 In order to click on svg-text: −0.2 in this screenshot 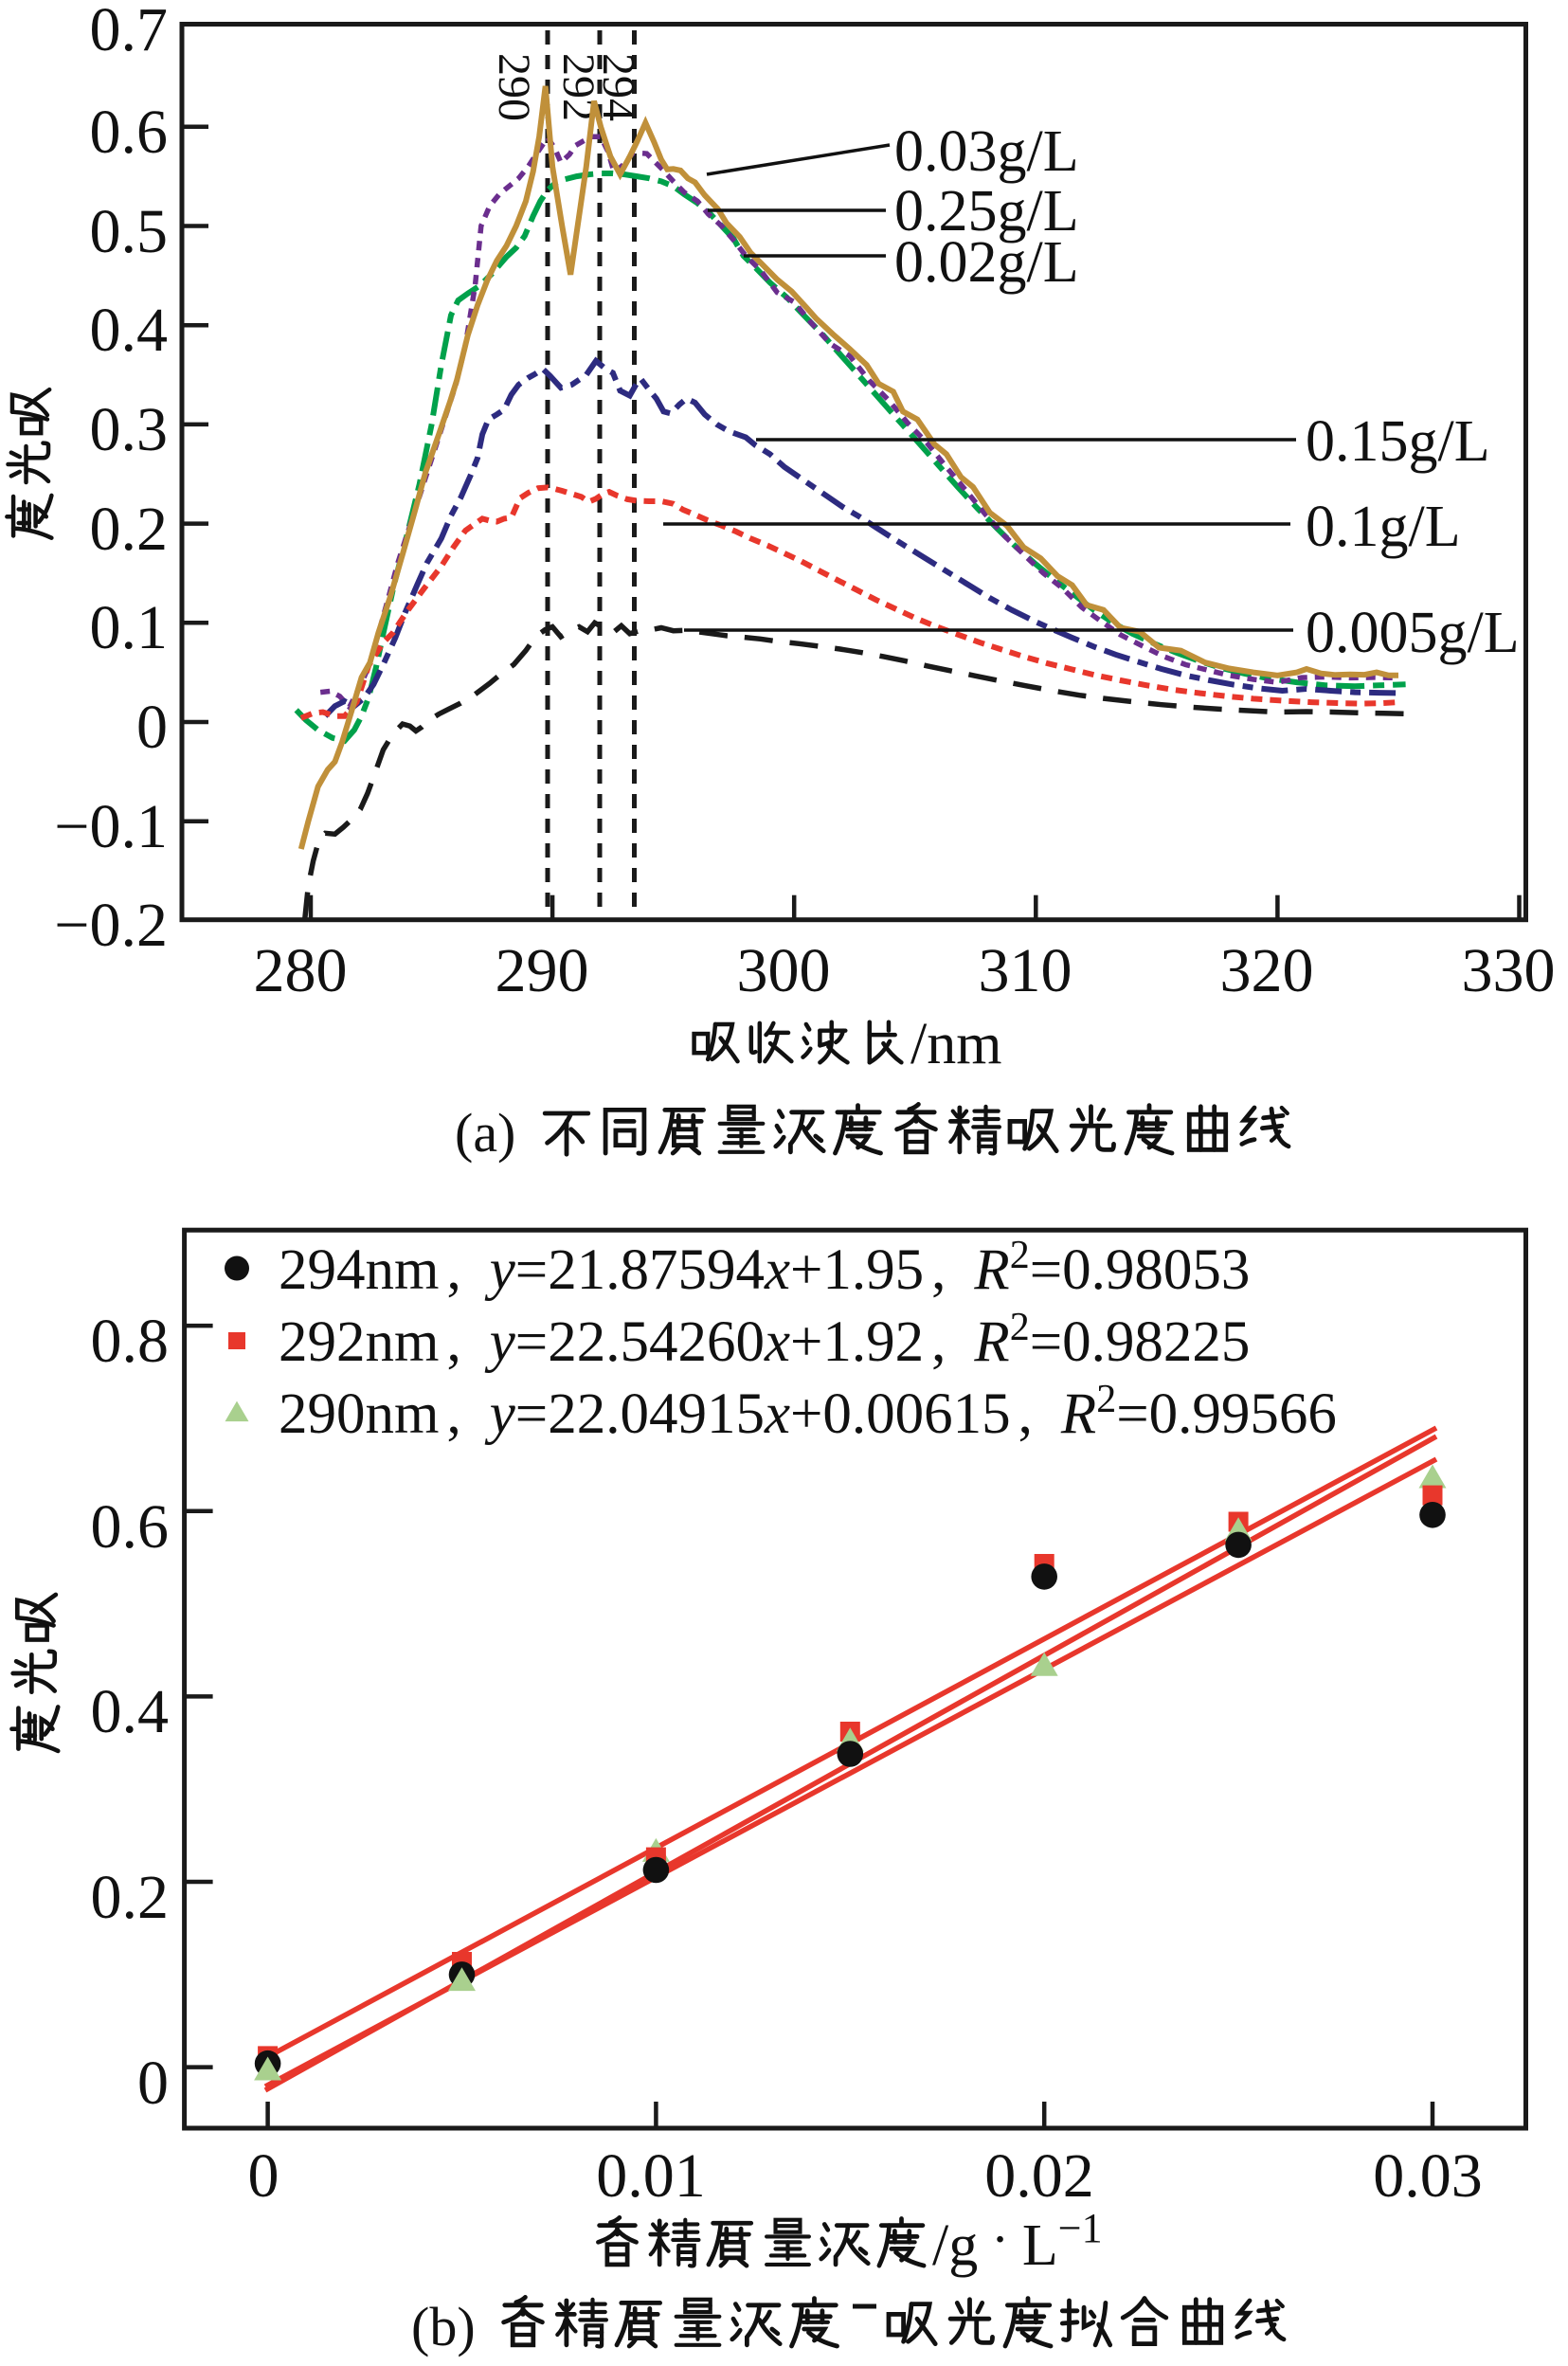, I will do `click(111, 925)`.